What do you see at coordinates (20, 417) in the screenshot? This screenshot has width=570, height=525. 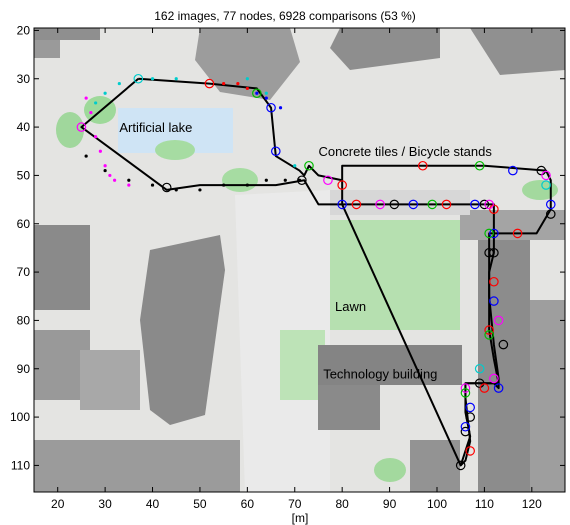 I see `y-tick-label: 100` at bounding box center [20, 417].